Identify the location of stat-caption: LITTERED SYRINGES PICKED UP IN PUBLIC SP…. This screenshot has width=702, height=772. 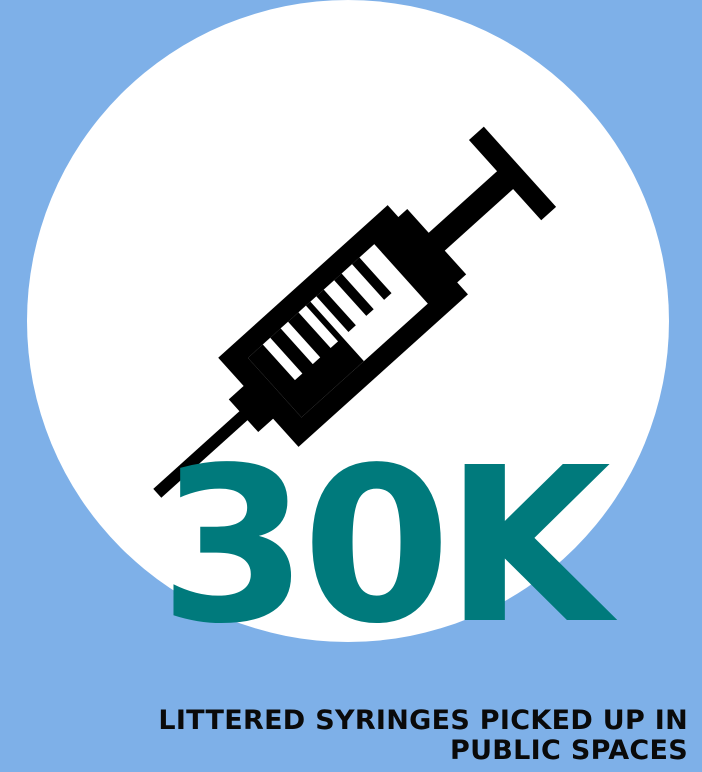
(423, 735).